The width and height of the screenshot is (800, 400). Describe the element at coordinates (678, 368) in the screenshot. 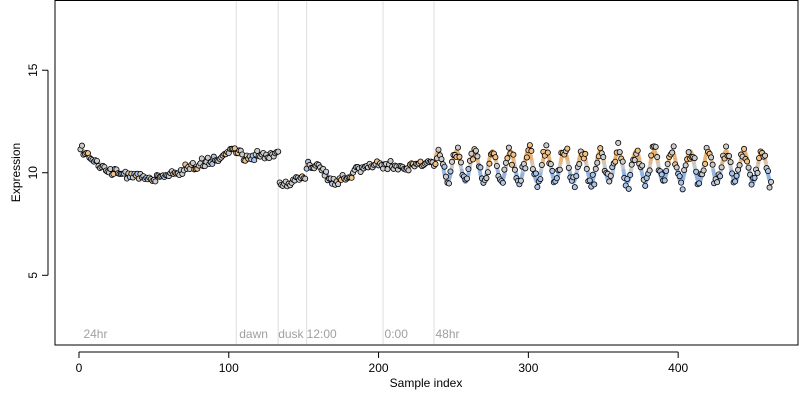

I see `x-tick-label: 400` at that location.